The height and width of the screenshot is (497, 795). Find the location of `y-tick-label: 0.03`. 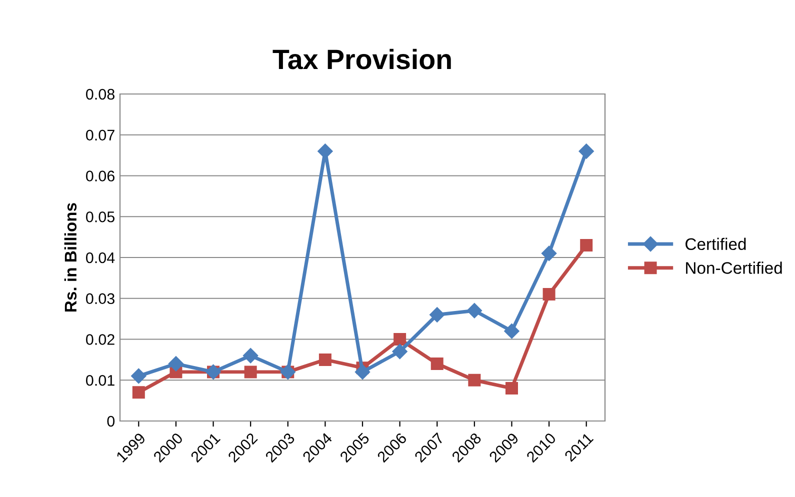

y-tick-label: 0.03 is located at coordinates (100, 298).